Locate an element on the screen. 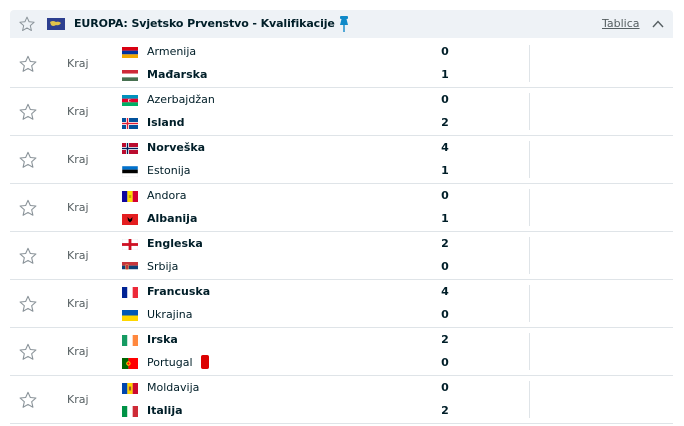  match-row: Kraj Francuska 4 Ukrajina 0 is located at coordinates (341, 304).